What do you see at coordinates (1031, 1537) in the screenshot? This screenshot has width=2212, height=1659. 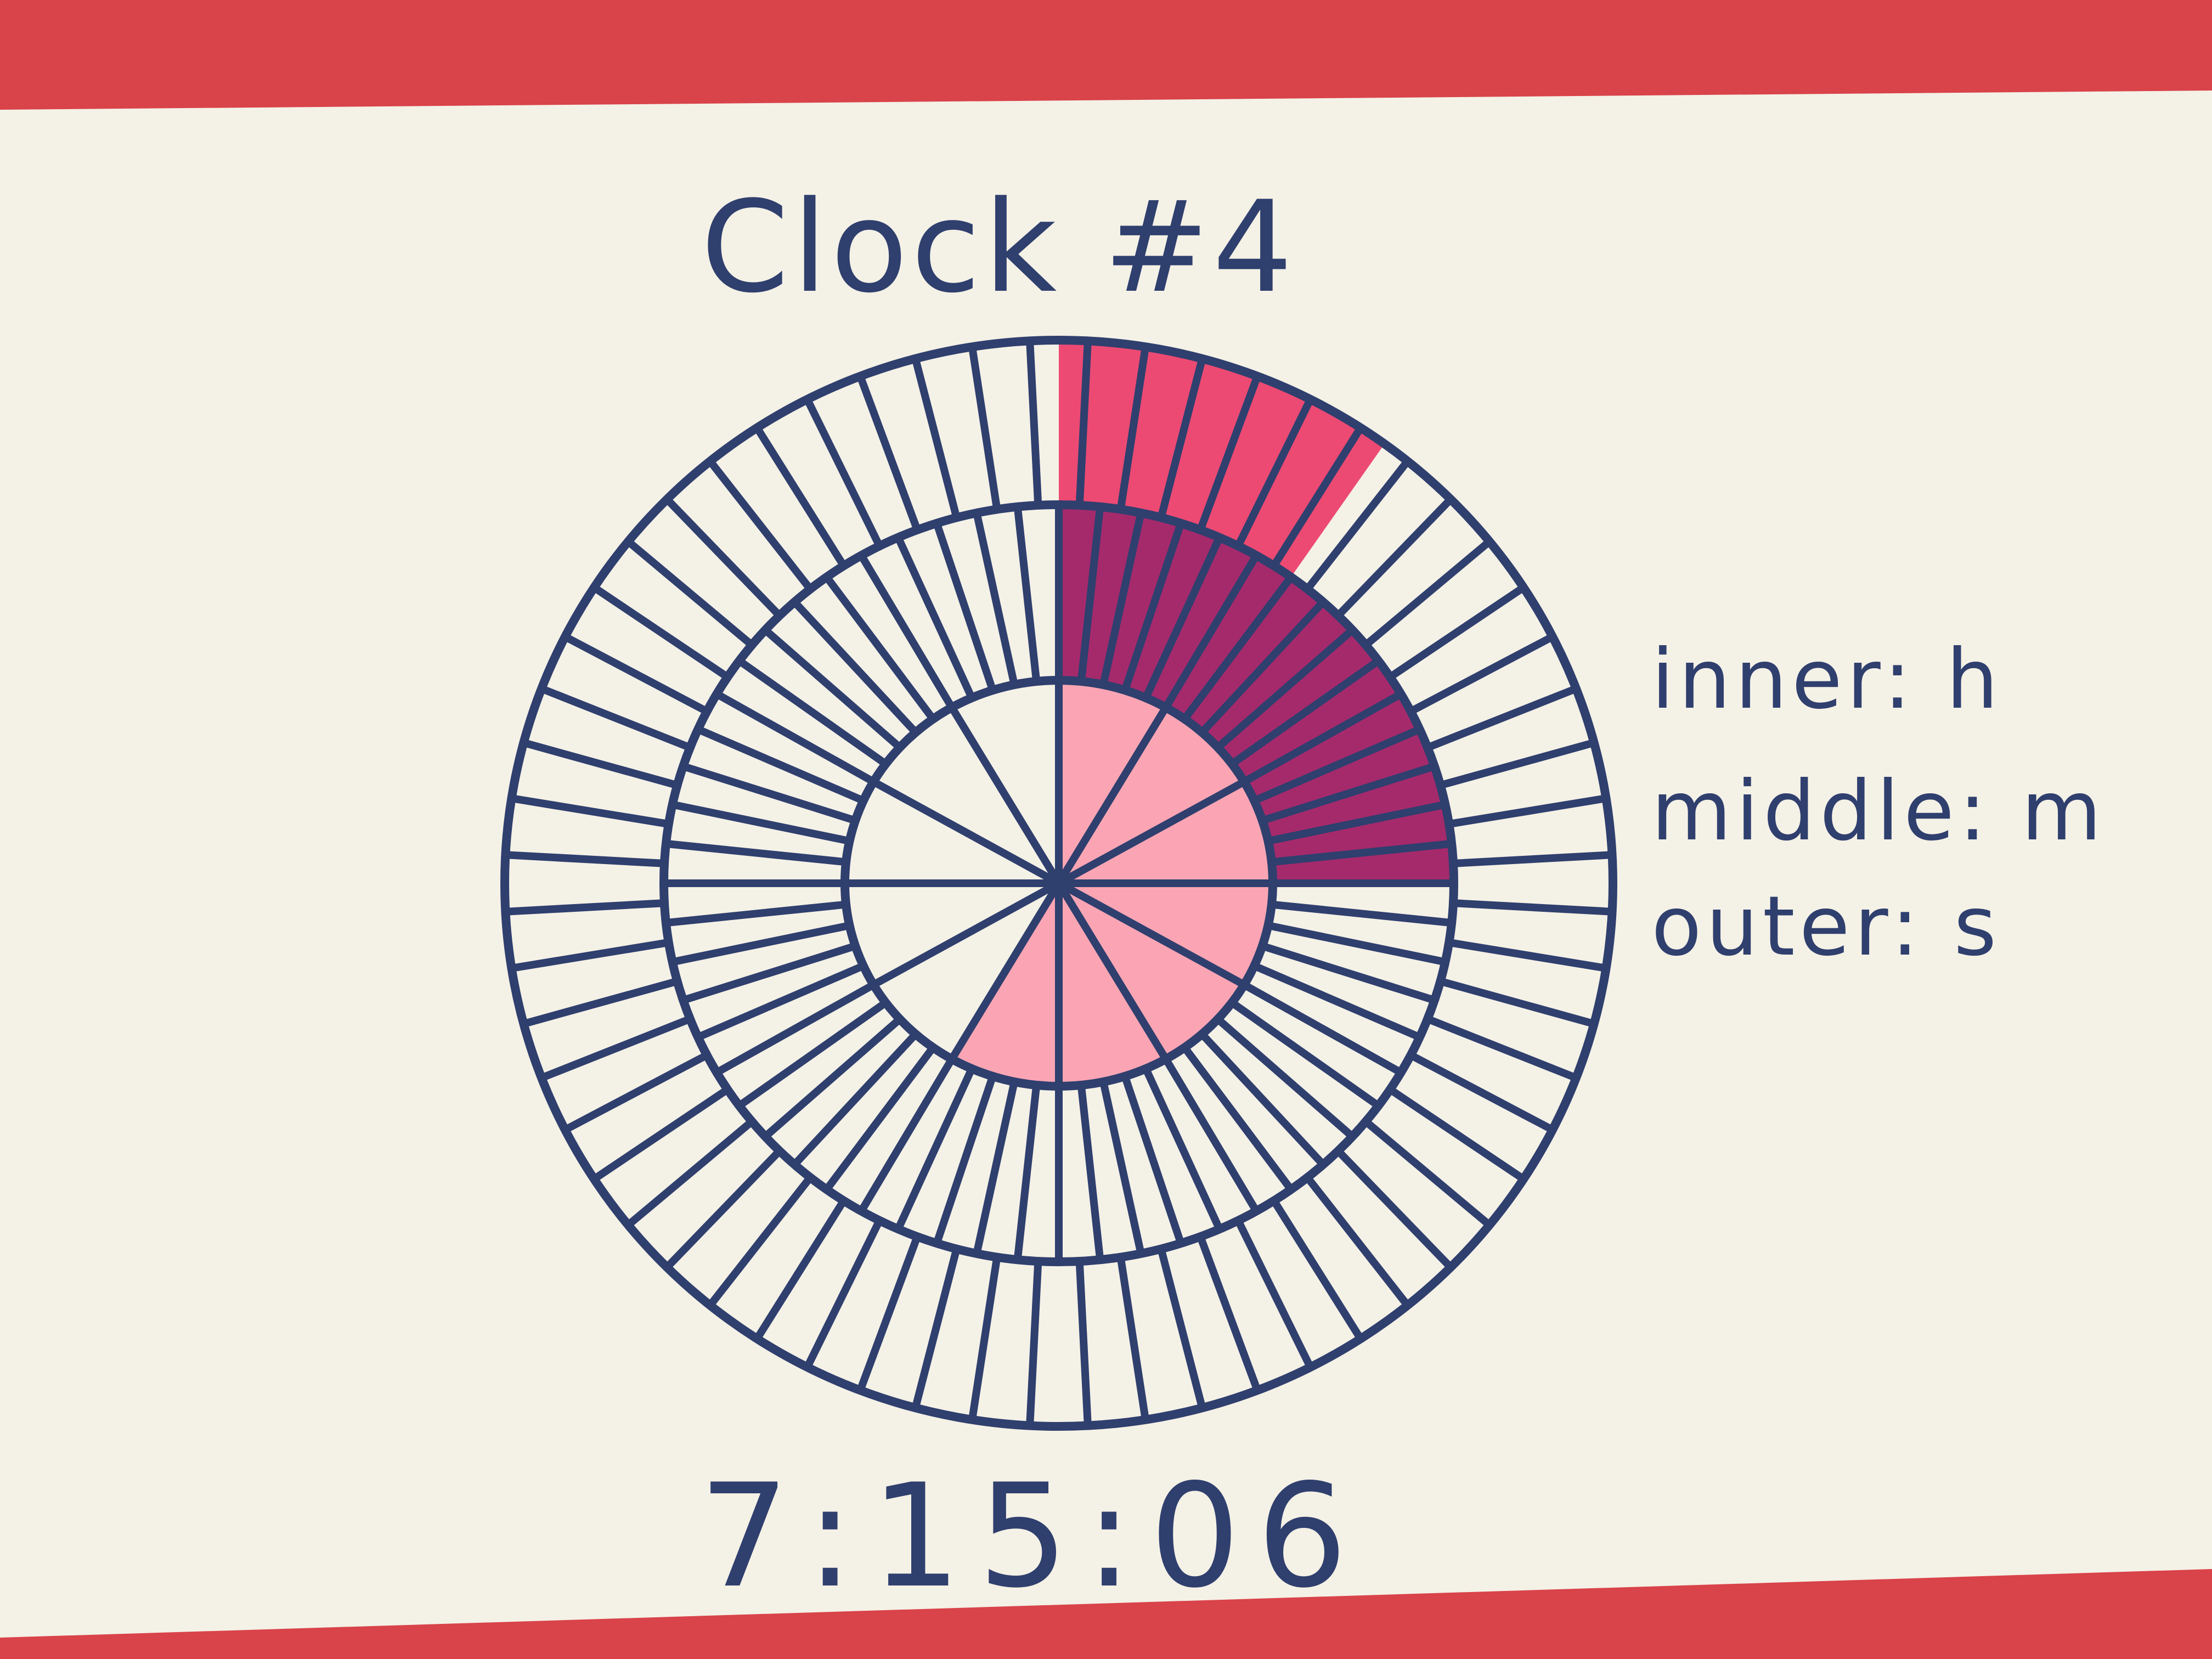 I see `time-readout: 7:15:06` at bounding box center [1031, 1537].